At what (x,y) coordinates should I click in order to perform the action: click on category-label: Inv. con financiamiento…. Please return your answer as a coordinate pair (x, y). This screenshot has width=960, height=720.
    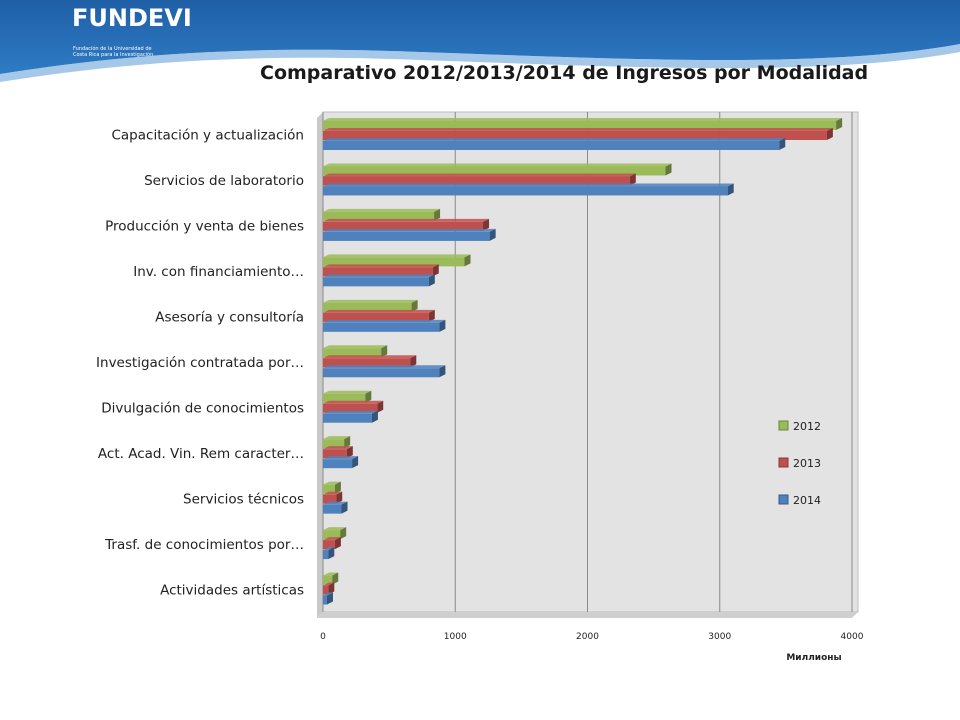
    Looking at the image, I should click on (218, 272).